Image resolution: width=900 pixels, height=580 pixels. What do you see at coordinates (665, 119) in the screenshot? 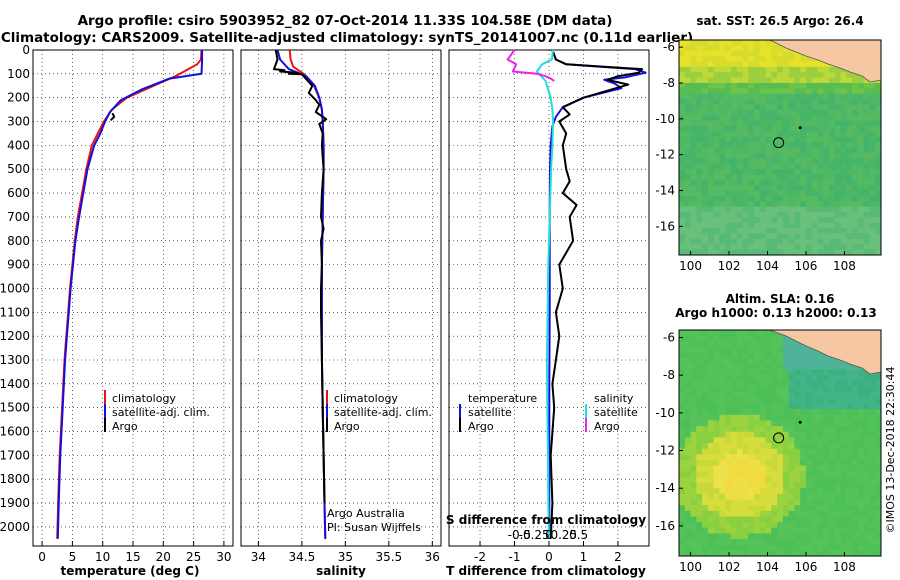
I see `map-y-tick-label: -10` at bounding box center [665, 119].